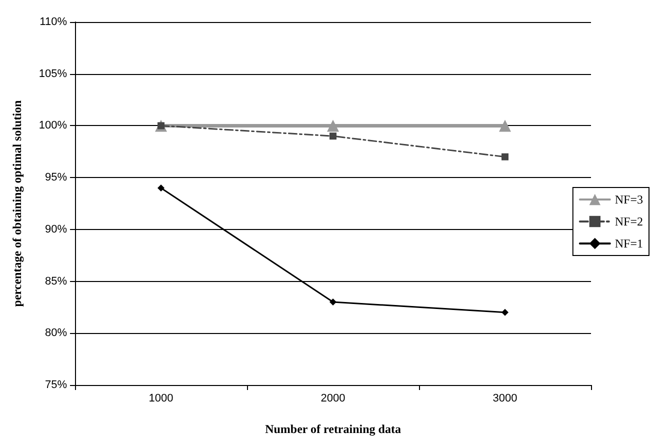 The width and height of the screenshot is (653, 443). What do you see at coordinates (333, 398) in the screenshot?
I see `x-tick-label: 2000` at bounding box center [333, 398].